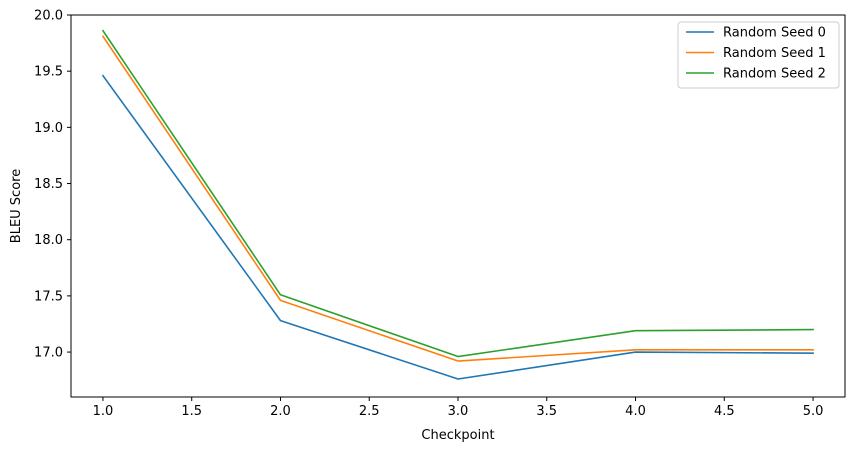 This screenshot has width=855, height=452. I want to click on legend-label: Random Seed 2, so click(774, 74).